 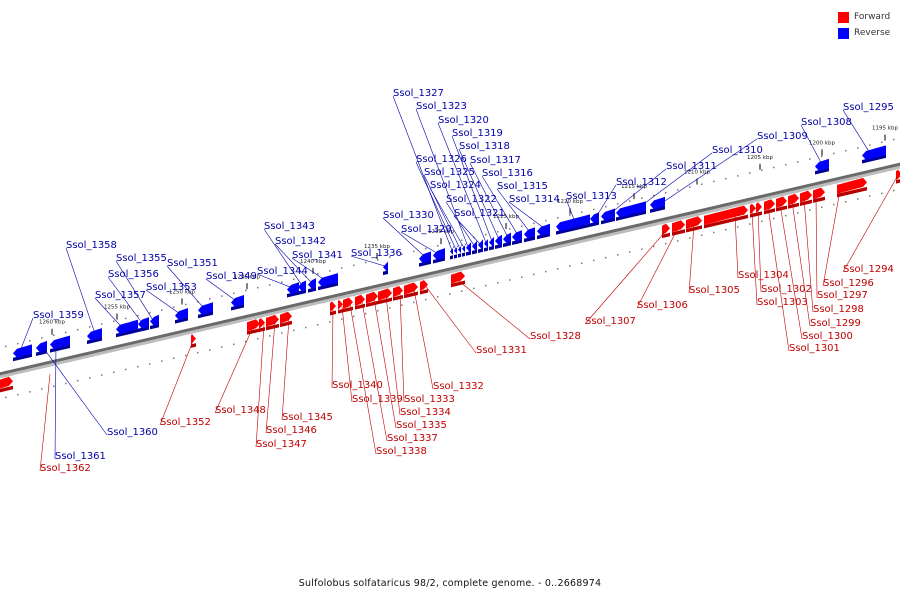 I want to click on gene-label-ssol-1310: Ssol_1310, so click(x=737, y=150).